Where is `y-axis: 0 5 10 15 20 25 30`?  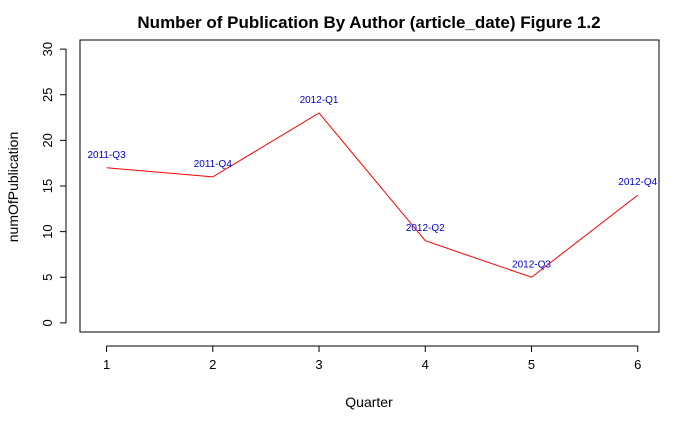 y-axis: 0 5 10 15 20 25 30 is located at coordinates (53, 184).